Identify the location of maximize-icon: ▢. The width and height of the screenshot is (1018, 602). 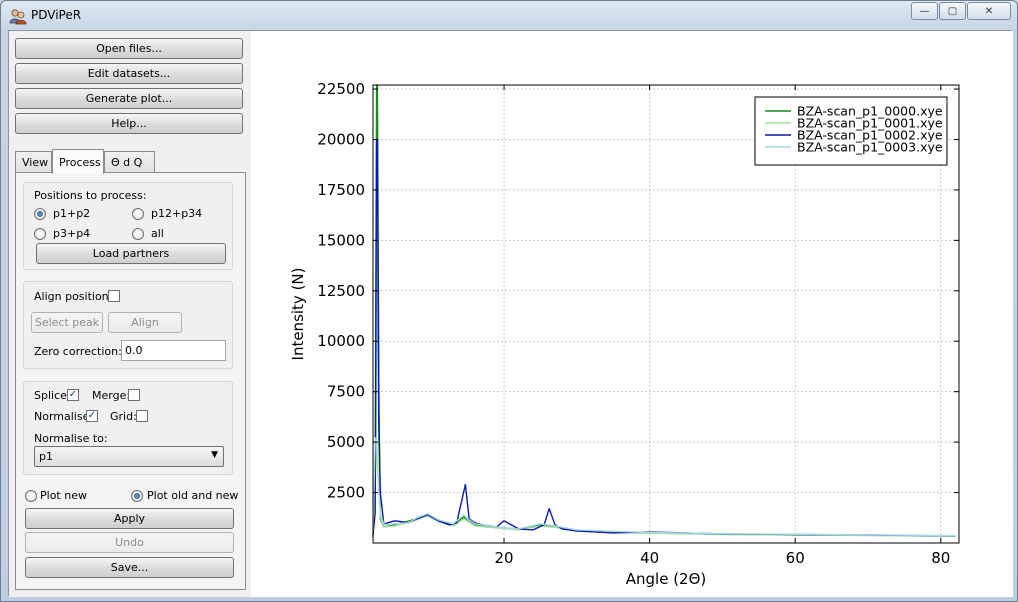
(952, 11).